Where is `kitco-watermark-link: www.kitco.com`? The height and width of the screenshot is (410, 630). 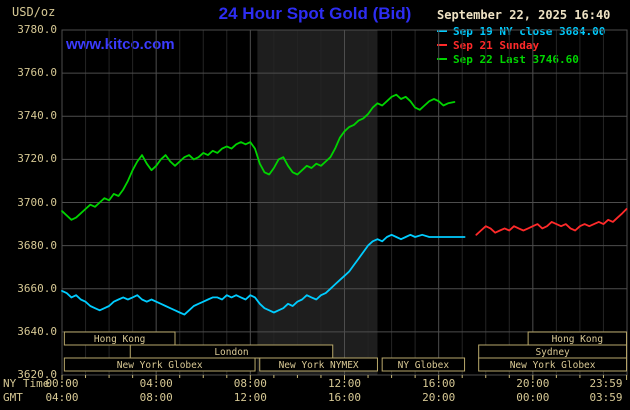 kitco-watermark-link: www.kitco.com is located at coordinates (120, 44).